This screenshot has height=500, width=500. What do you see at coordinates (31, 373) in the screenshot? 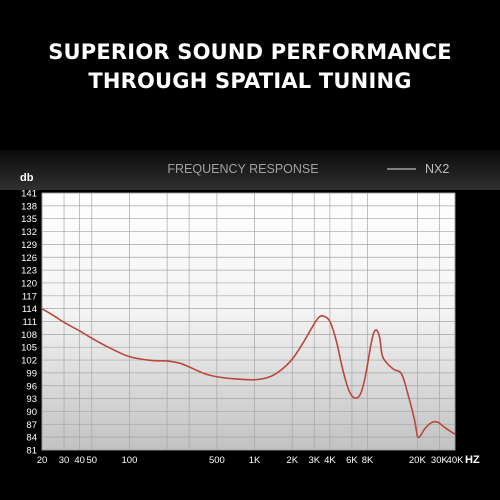
I see `y-tick-label: 99` at bounding box center [31, 373].